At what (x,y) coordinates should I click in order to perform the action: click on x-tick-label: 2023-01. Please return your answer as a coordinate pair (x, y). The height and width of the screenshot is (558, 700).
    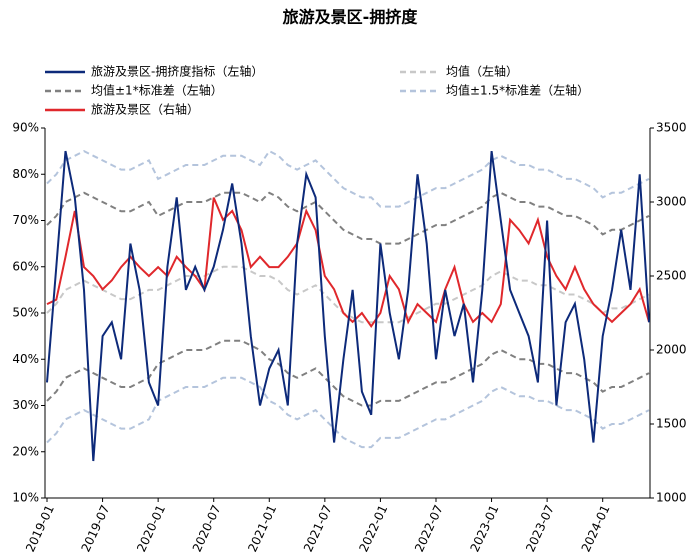
    Looking at the image, I should click on (485, 528).